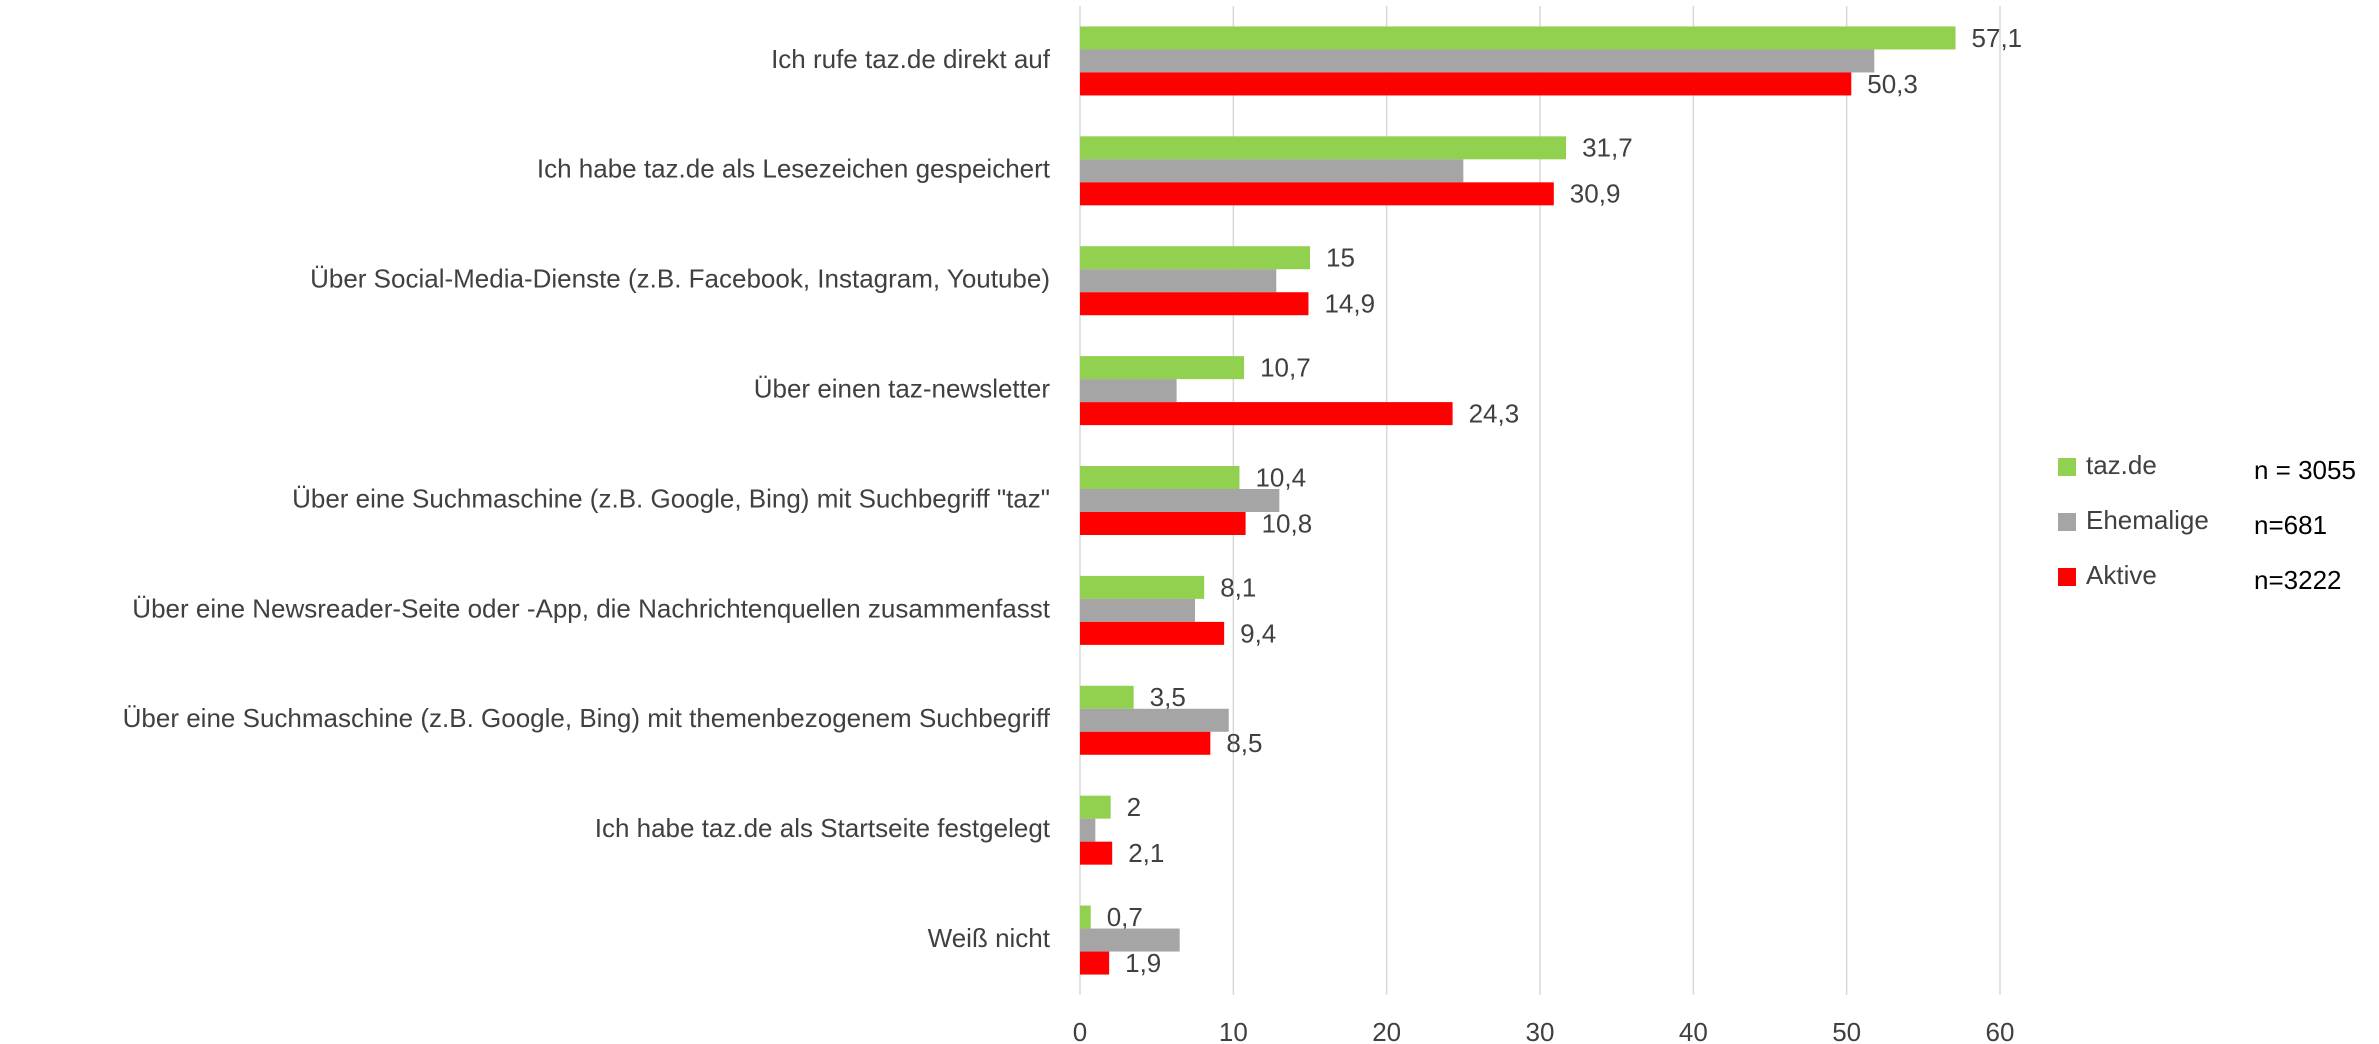  What do you see at coordinates (1080, 1030) in the screenshot?
I see `x-tick-label: 0` at bounding box center [1080, 1030].